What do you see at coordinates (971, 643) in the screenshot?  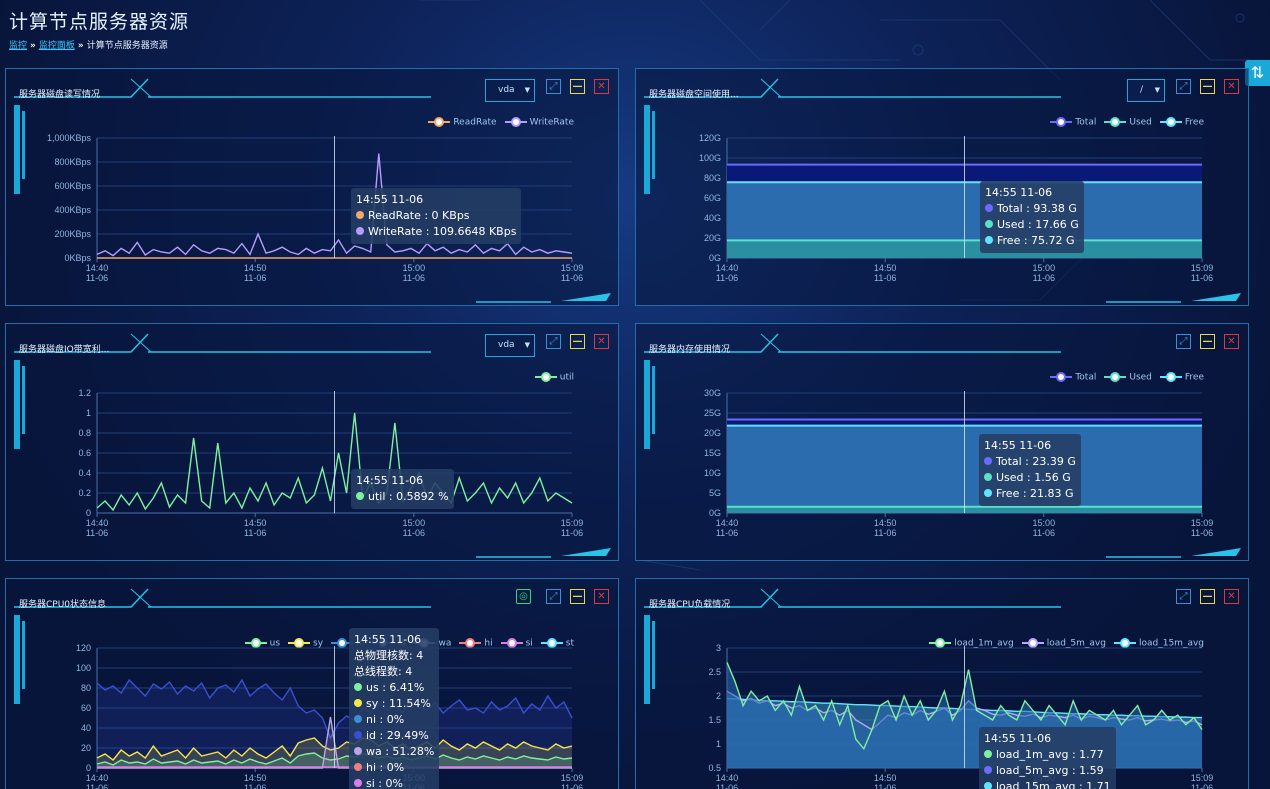 I see `legend-item-load_1m_avg: load_1m_avg` at bounding box center [971, 643].